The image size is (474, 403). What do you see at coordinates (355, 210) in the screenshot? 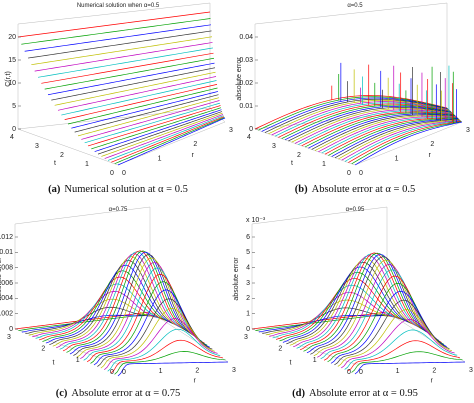
I see `panel-title: α=0.95` at bounding box center [355, 210].